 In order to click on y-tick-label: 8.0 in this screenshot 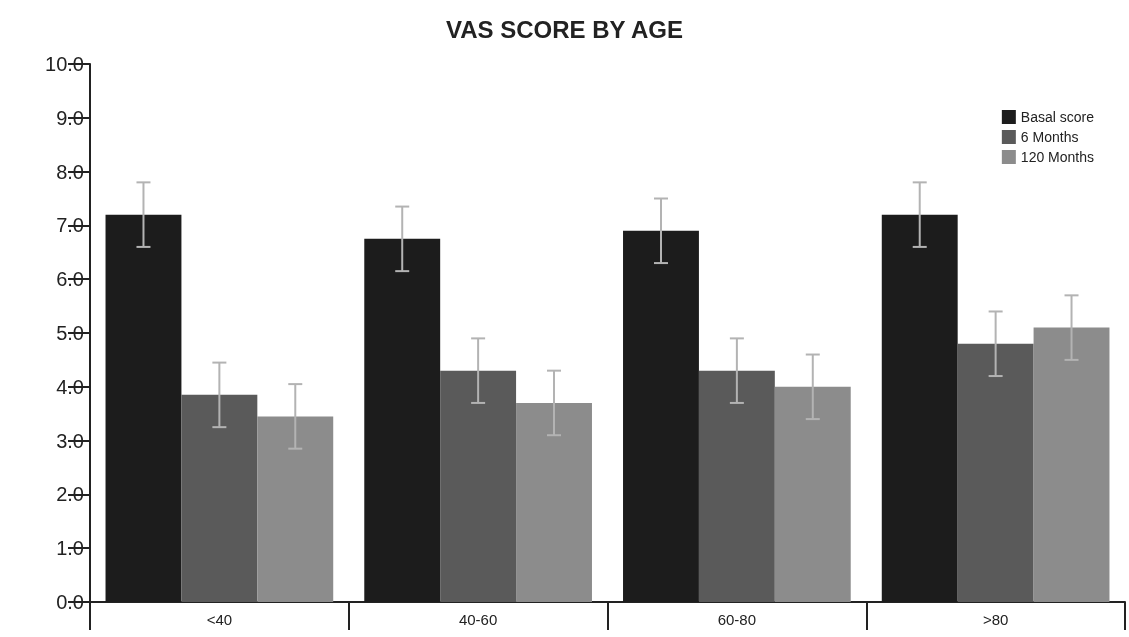, I will do `click(70, 171)`.